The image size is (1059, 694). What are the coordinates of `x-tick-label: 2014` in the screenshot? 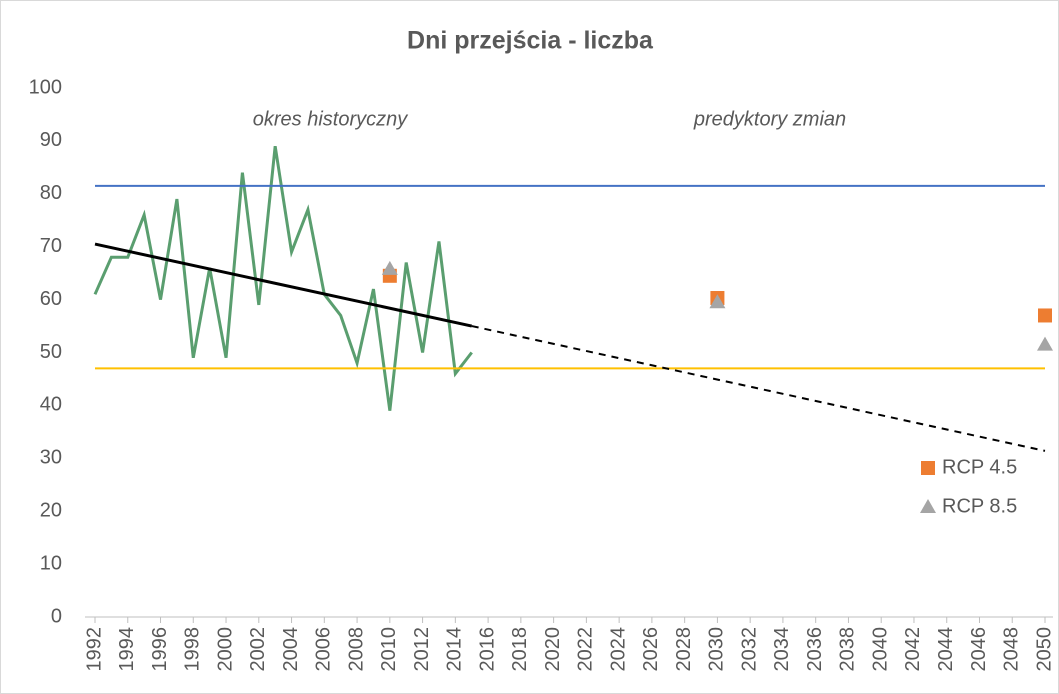 It's located at (455, 649).